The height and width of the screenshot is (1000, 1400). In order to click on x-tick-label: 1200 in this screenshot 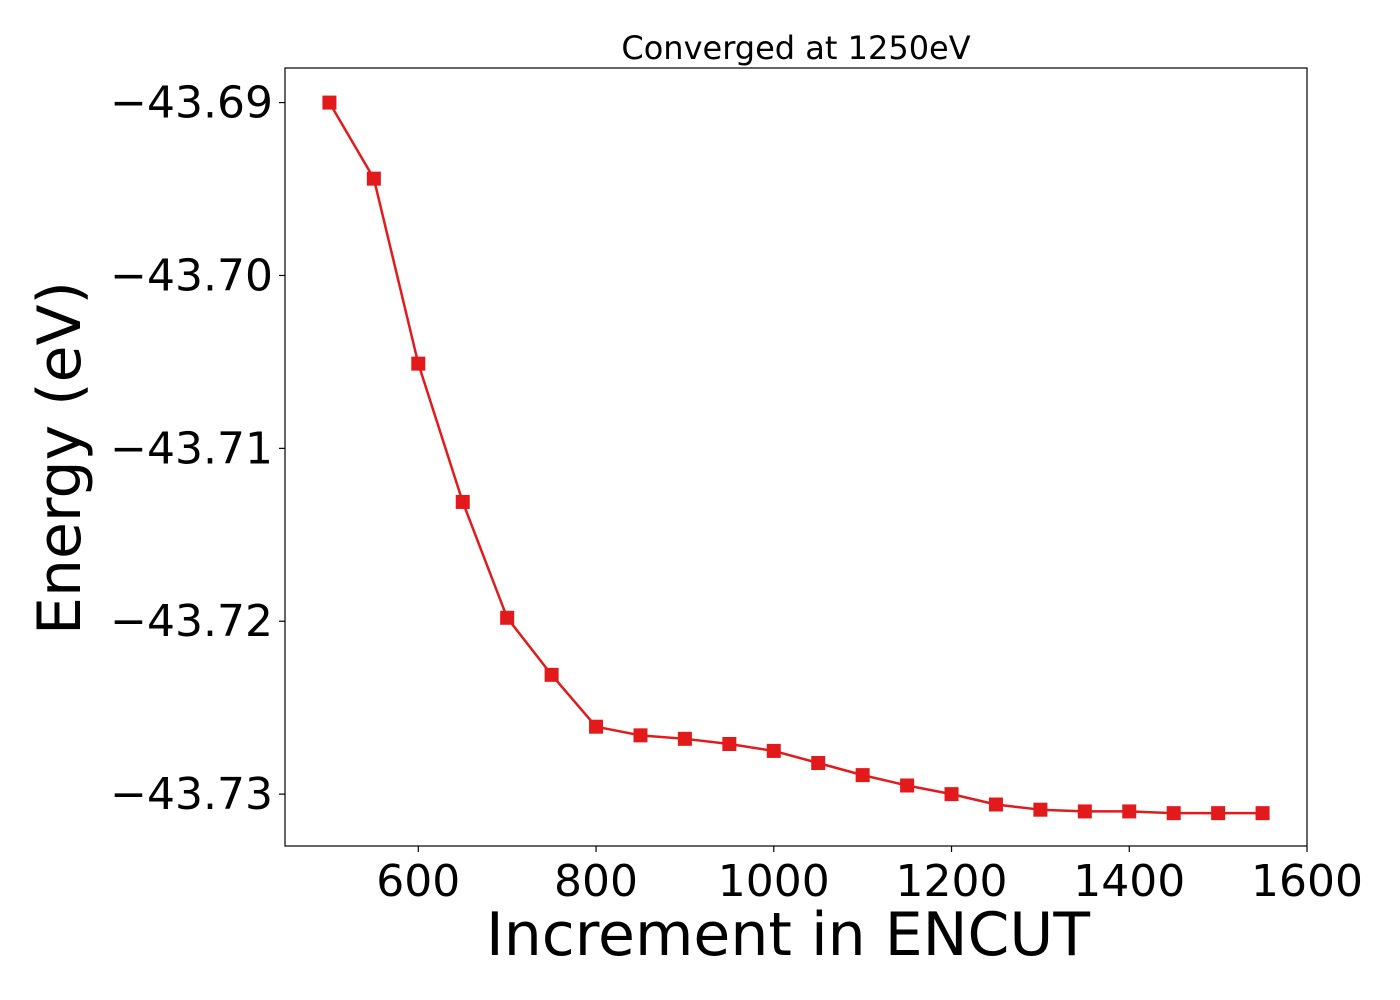, I will do `click(952, 881)`.